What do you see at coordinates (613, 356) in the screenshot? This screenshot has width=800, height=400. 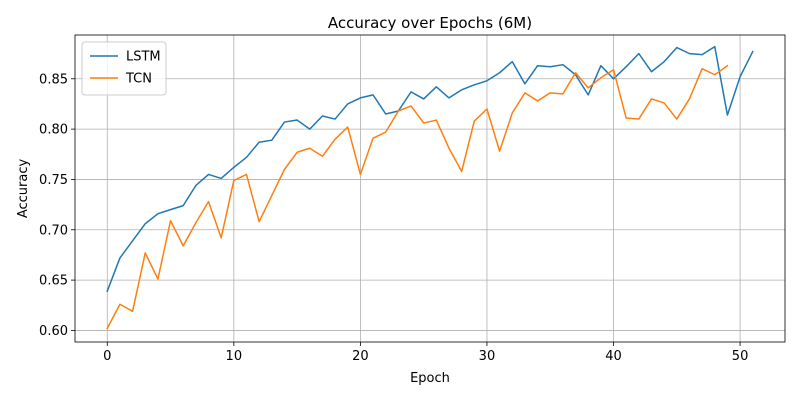 I see `x-tick-label: 40` at bounding box center [613, 356].